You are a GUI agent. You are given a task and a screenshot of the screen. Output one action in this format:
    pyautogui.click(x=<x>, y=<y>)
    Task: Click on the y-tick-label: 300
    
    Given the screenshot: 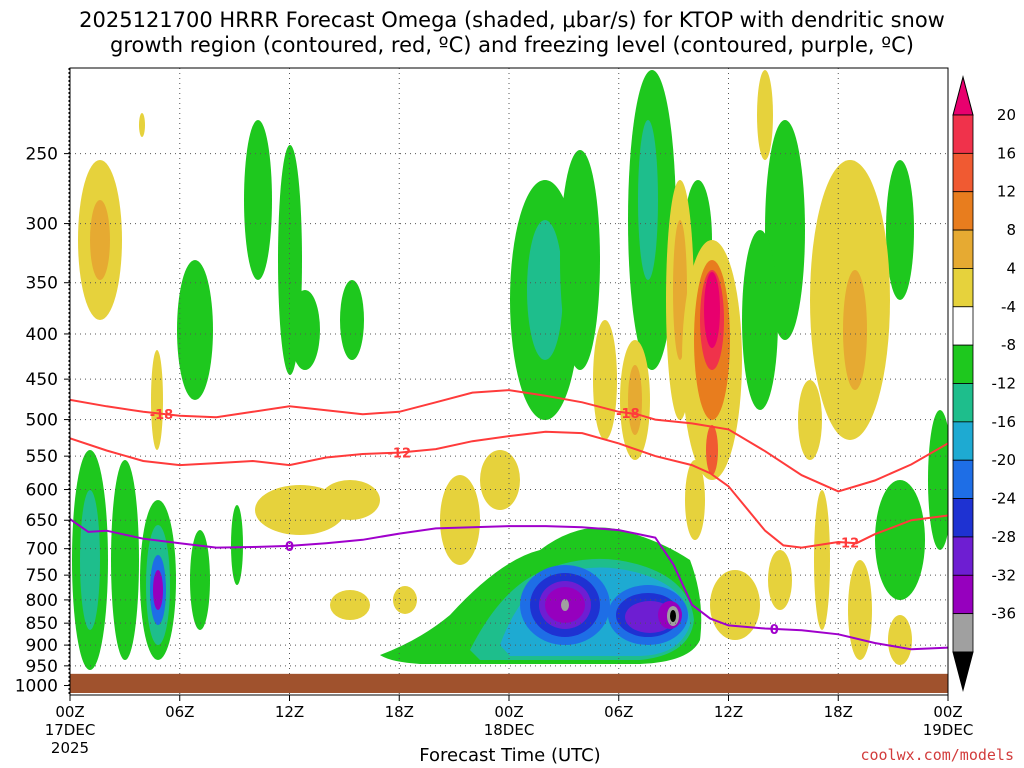 What is the action you would take?
    pyautogui.click(x=42, y=225)
    